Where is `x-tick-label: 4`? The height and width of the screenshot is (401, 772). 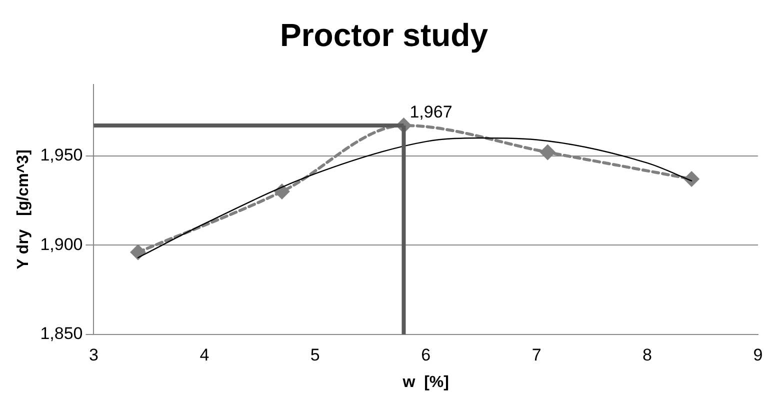 x-tick-label: 4 is located at coordinates (205, 354).